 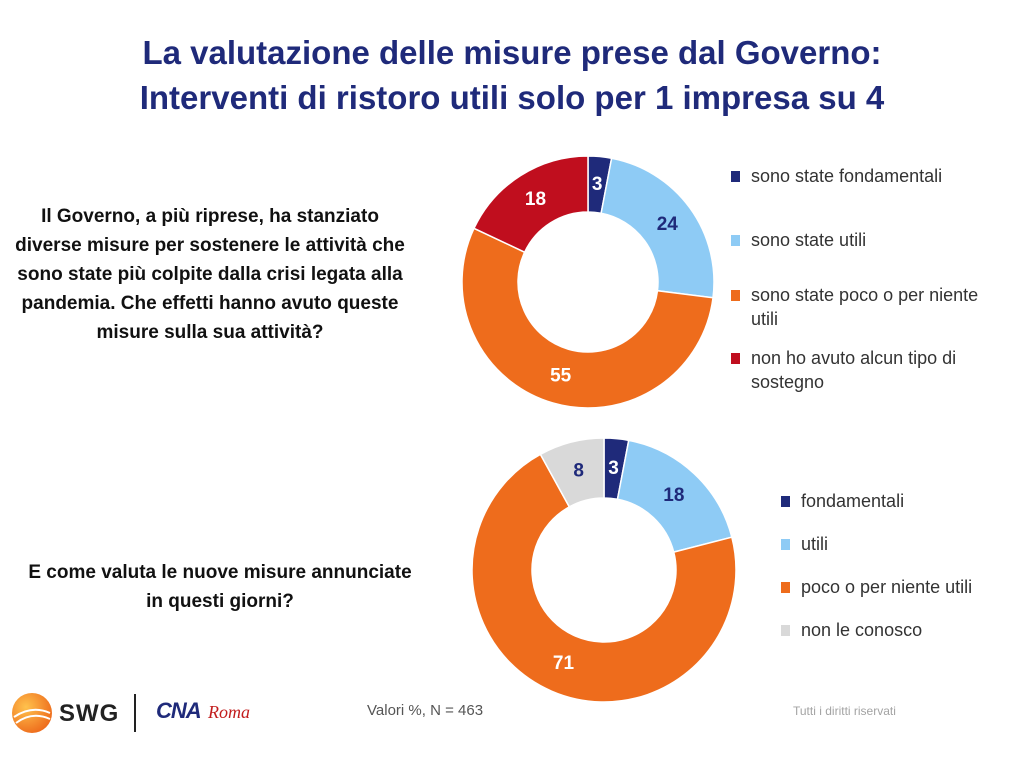 What do you see at coordinates (179, 710) in the screenshot?
I see `cna-logo-text: CNA` at bounding box center [179, 710].